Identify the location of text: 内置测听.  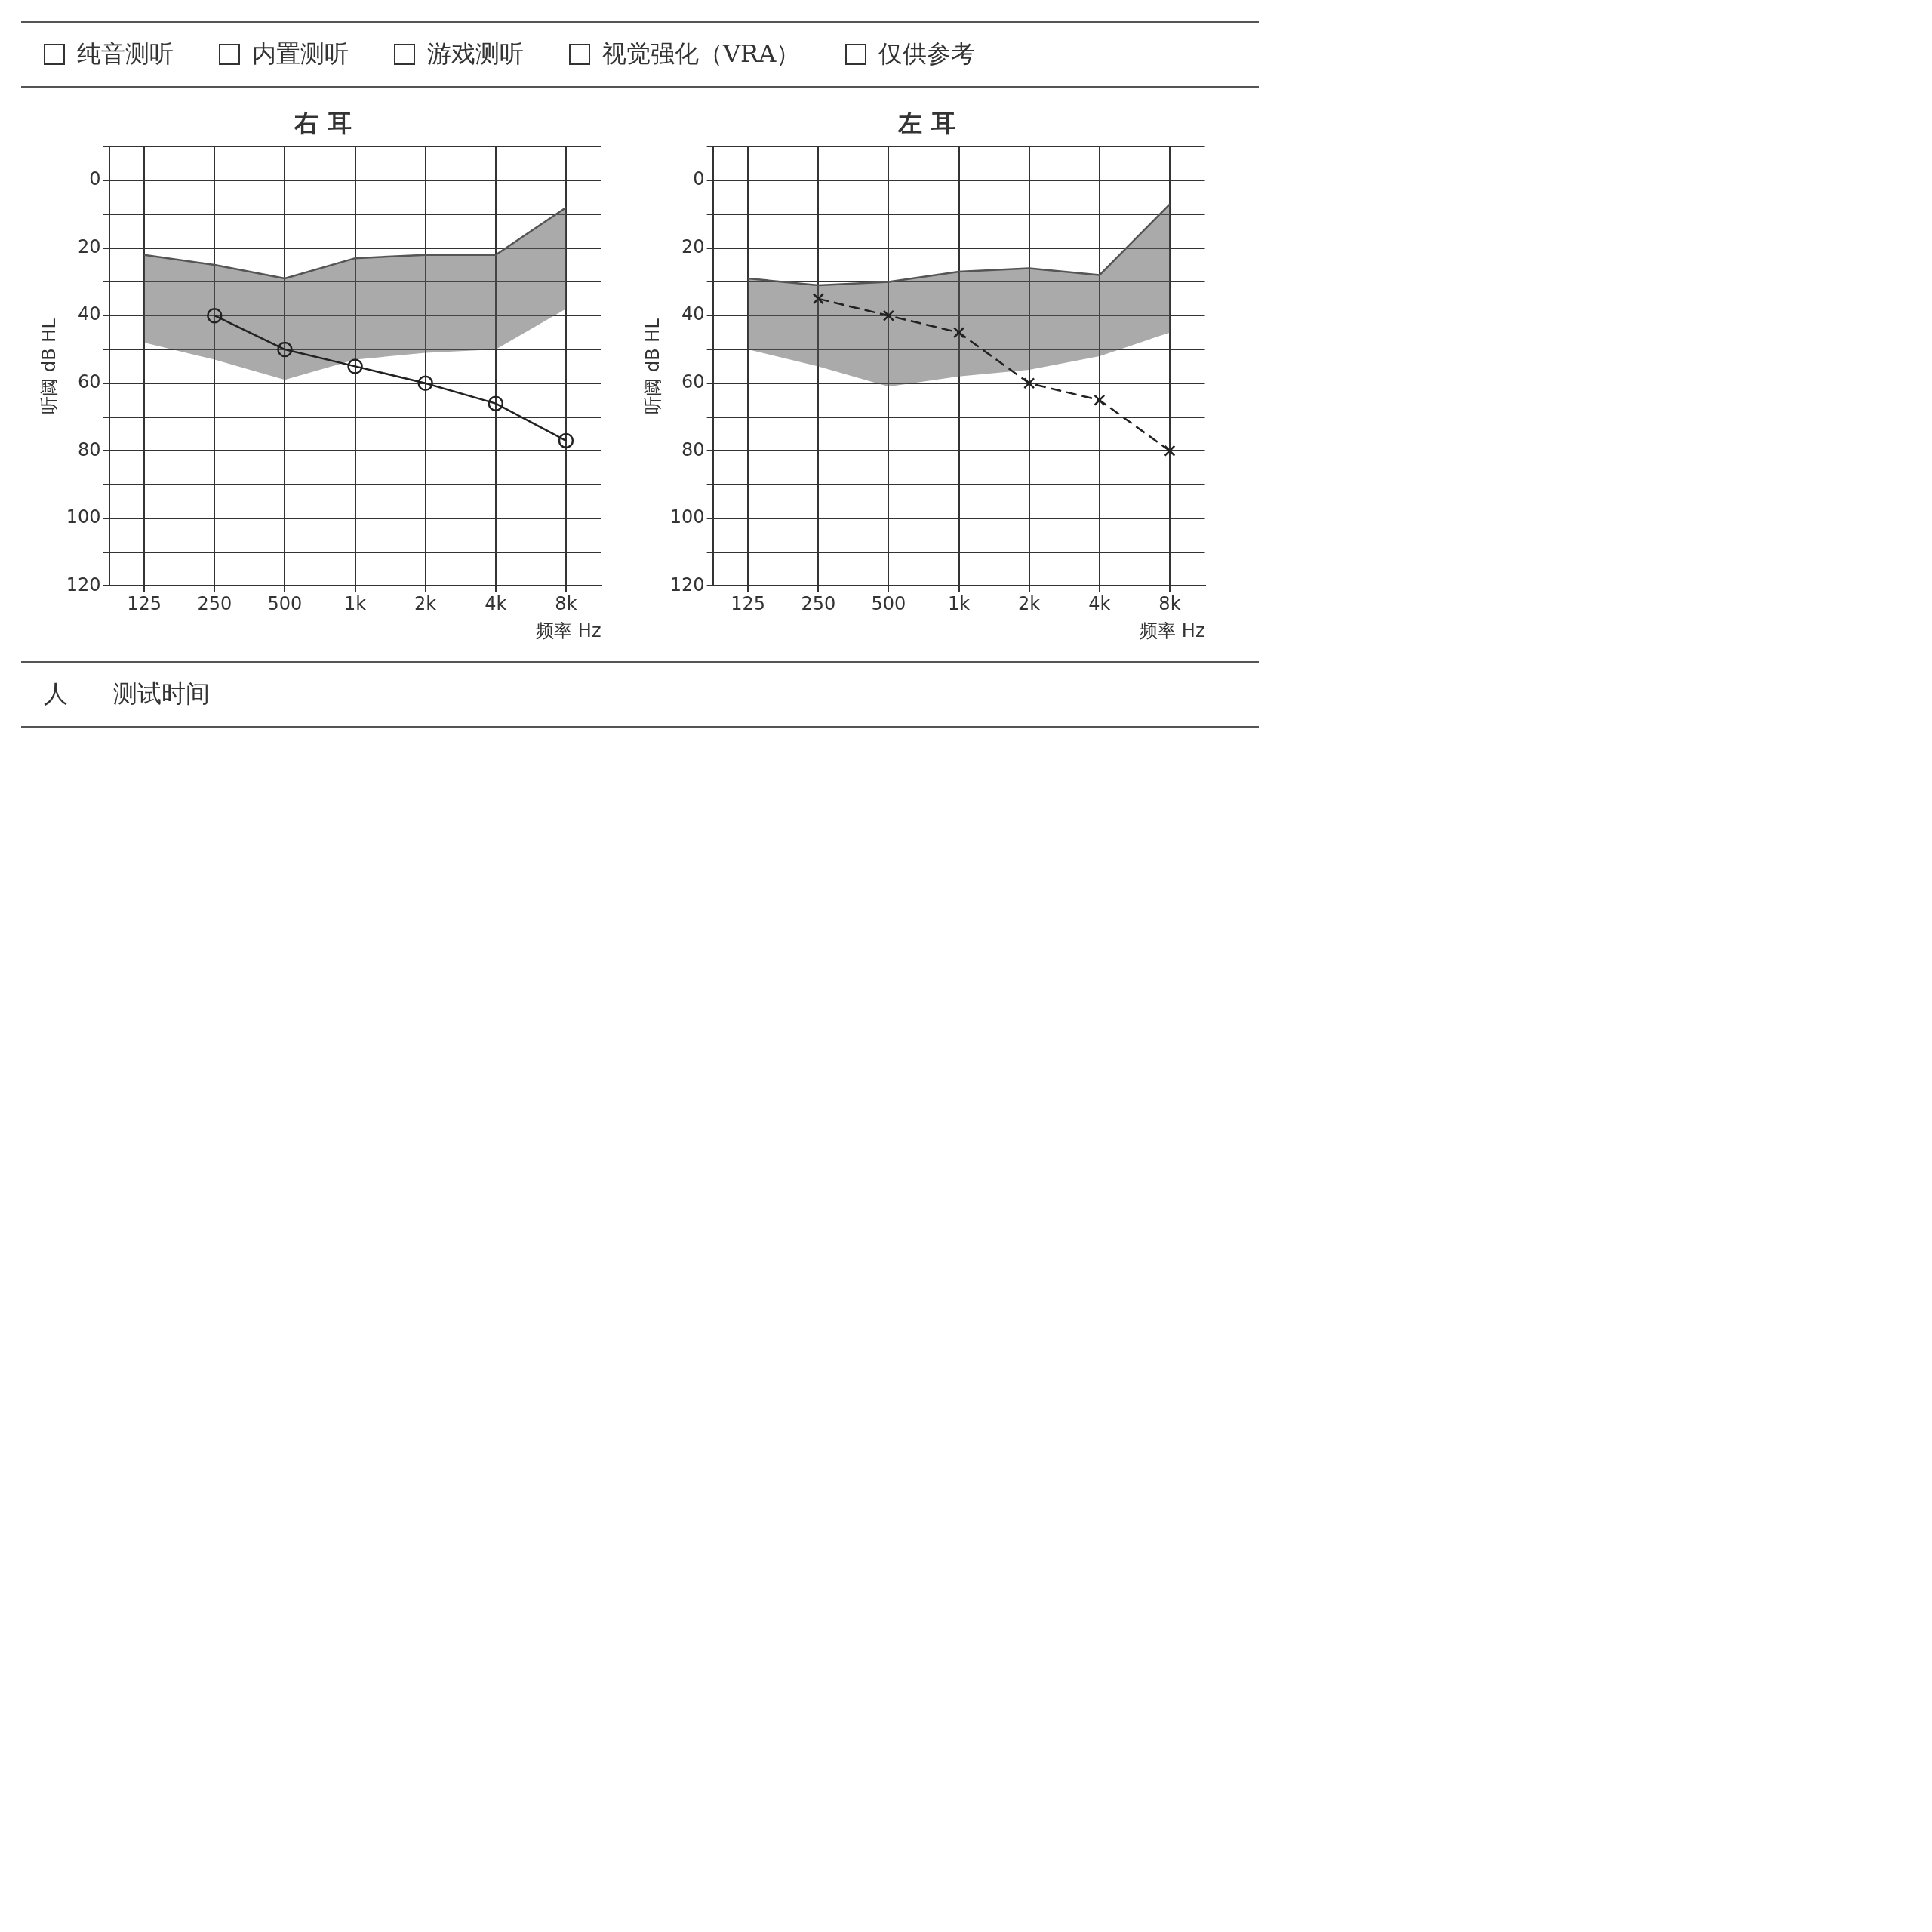
(300, 53).